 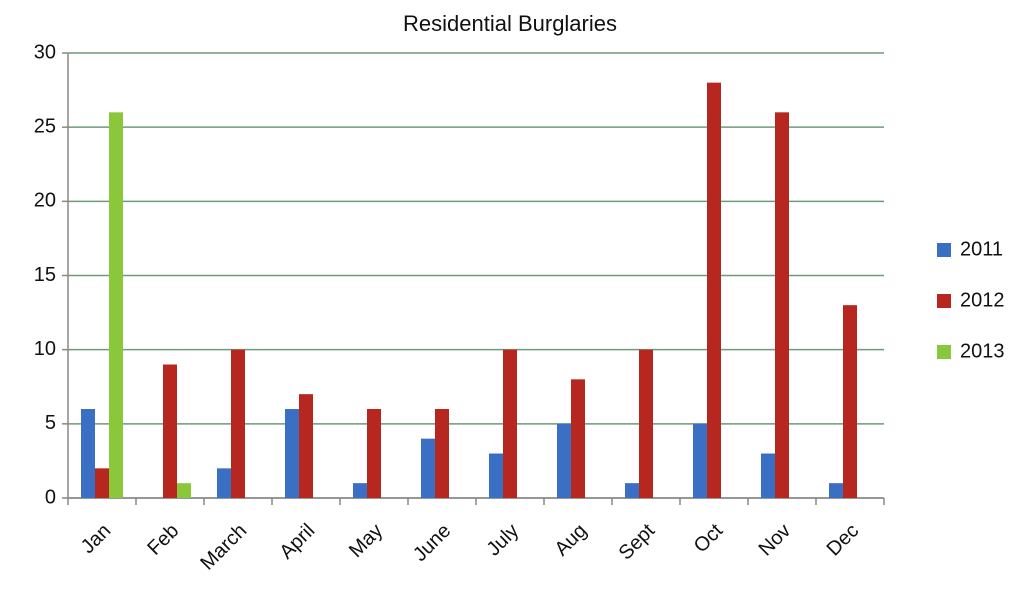 I want to click on x-tick-label: Feb, so click(x=163, y=540).